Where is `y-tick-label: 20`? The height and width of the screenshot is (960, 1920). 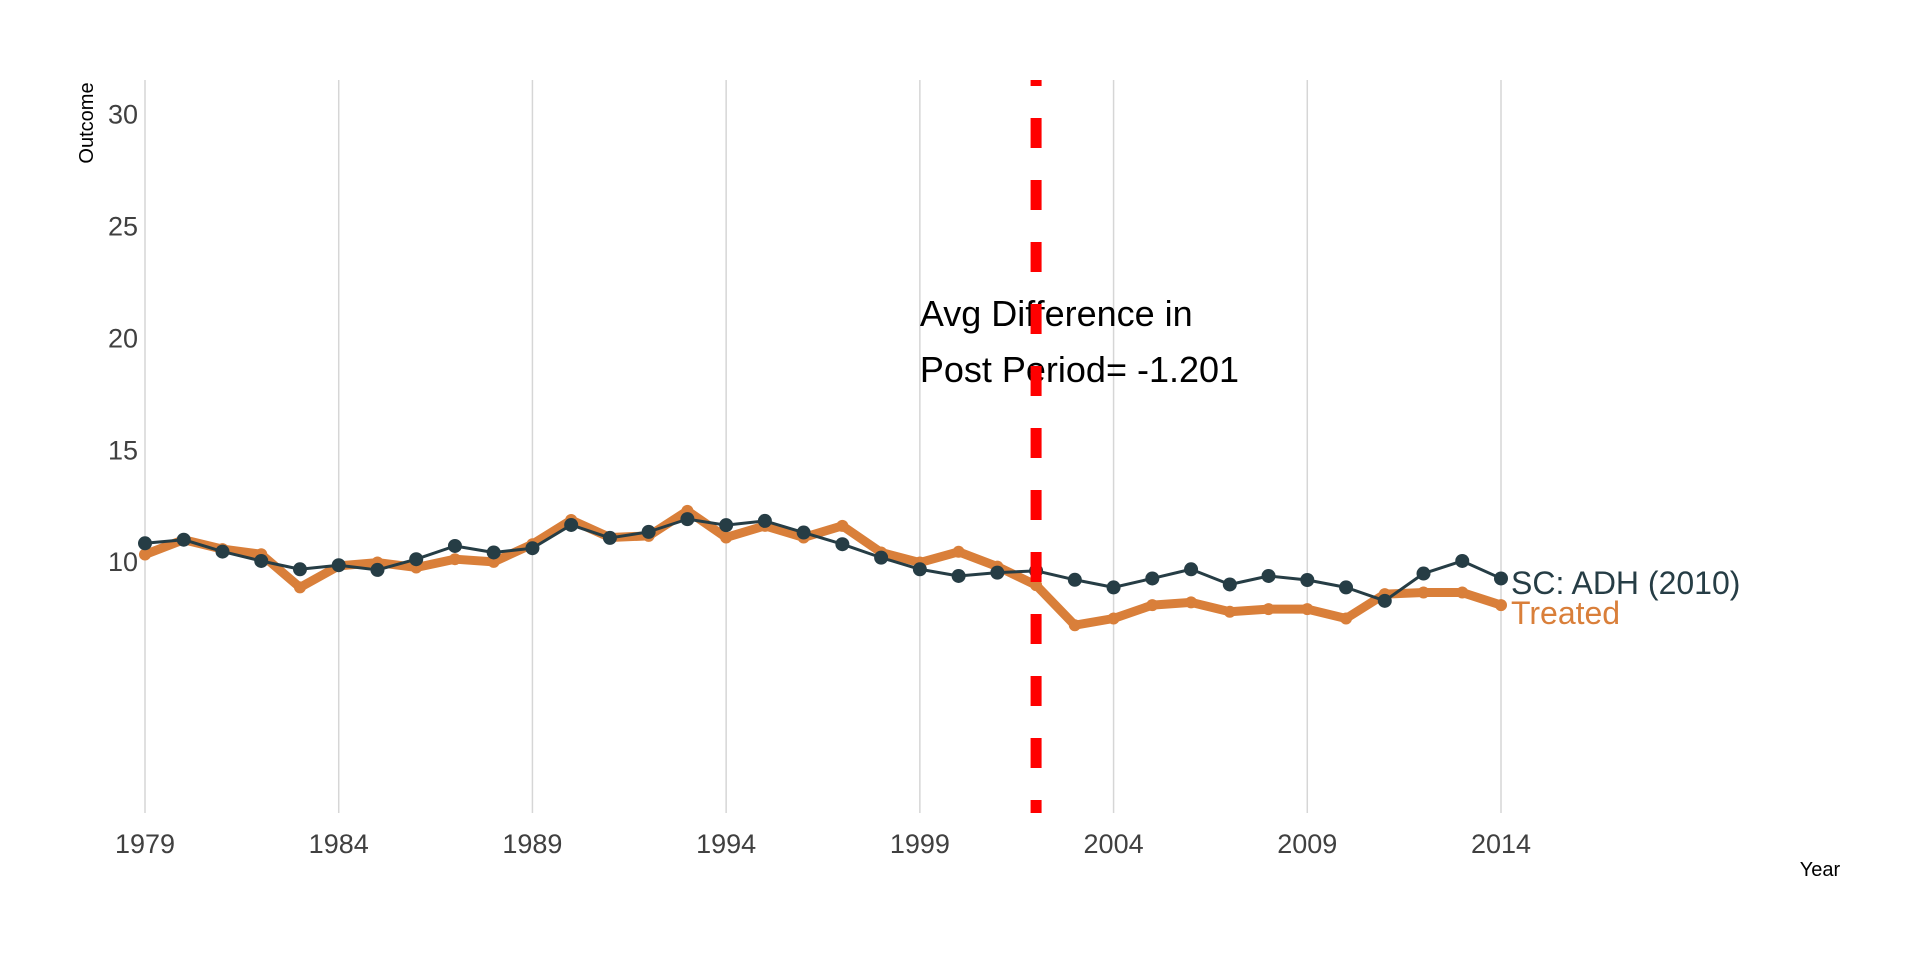 y-tick-label: 20 is located at coordinates (123, 338).